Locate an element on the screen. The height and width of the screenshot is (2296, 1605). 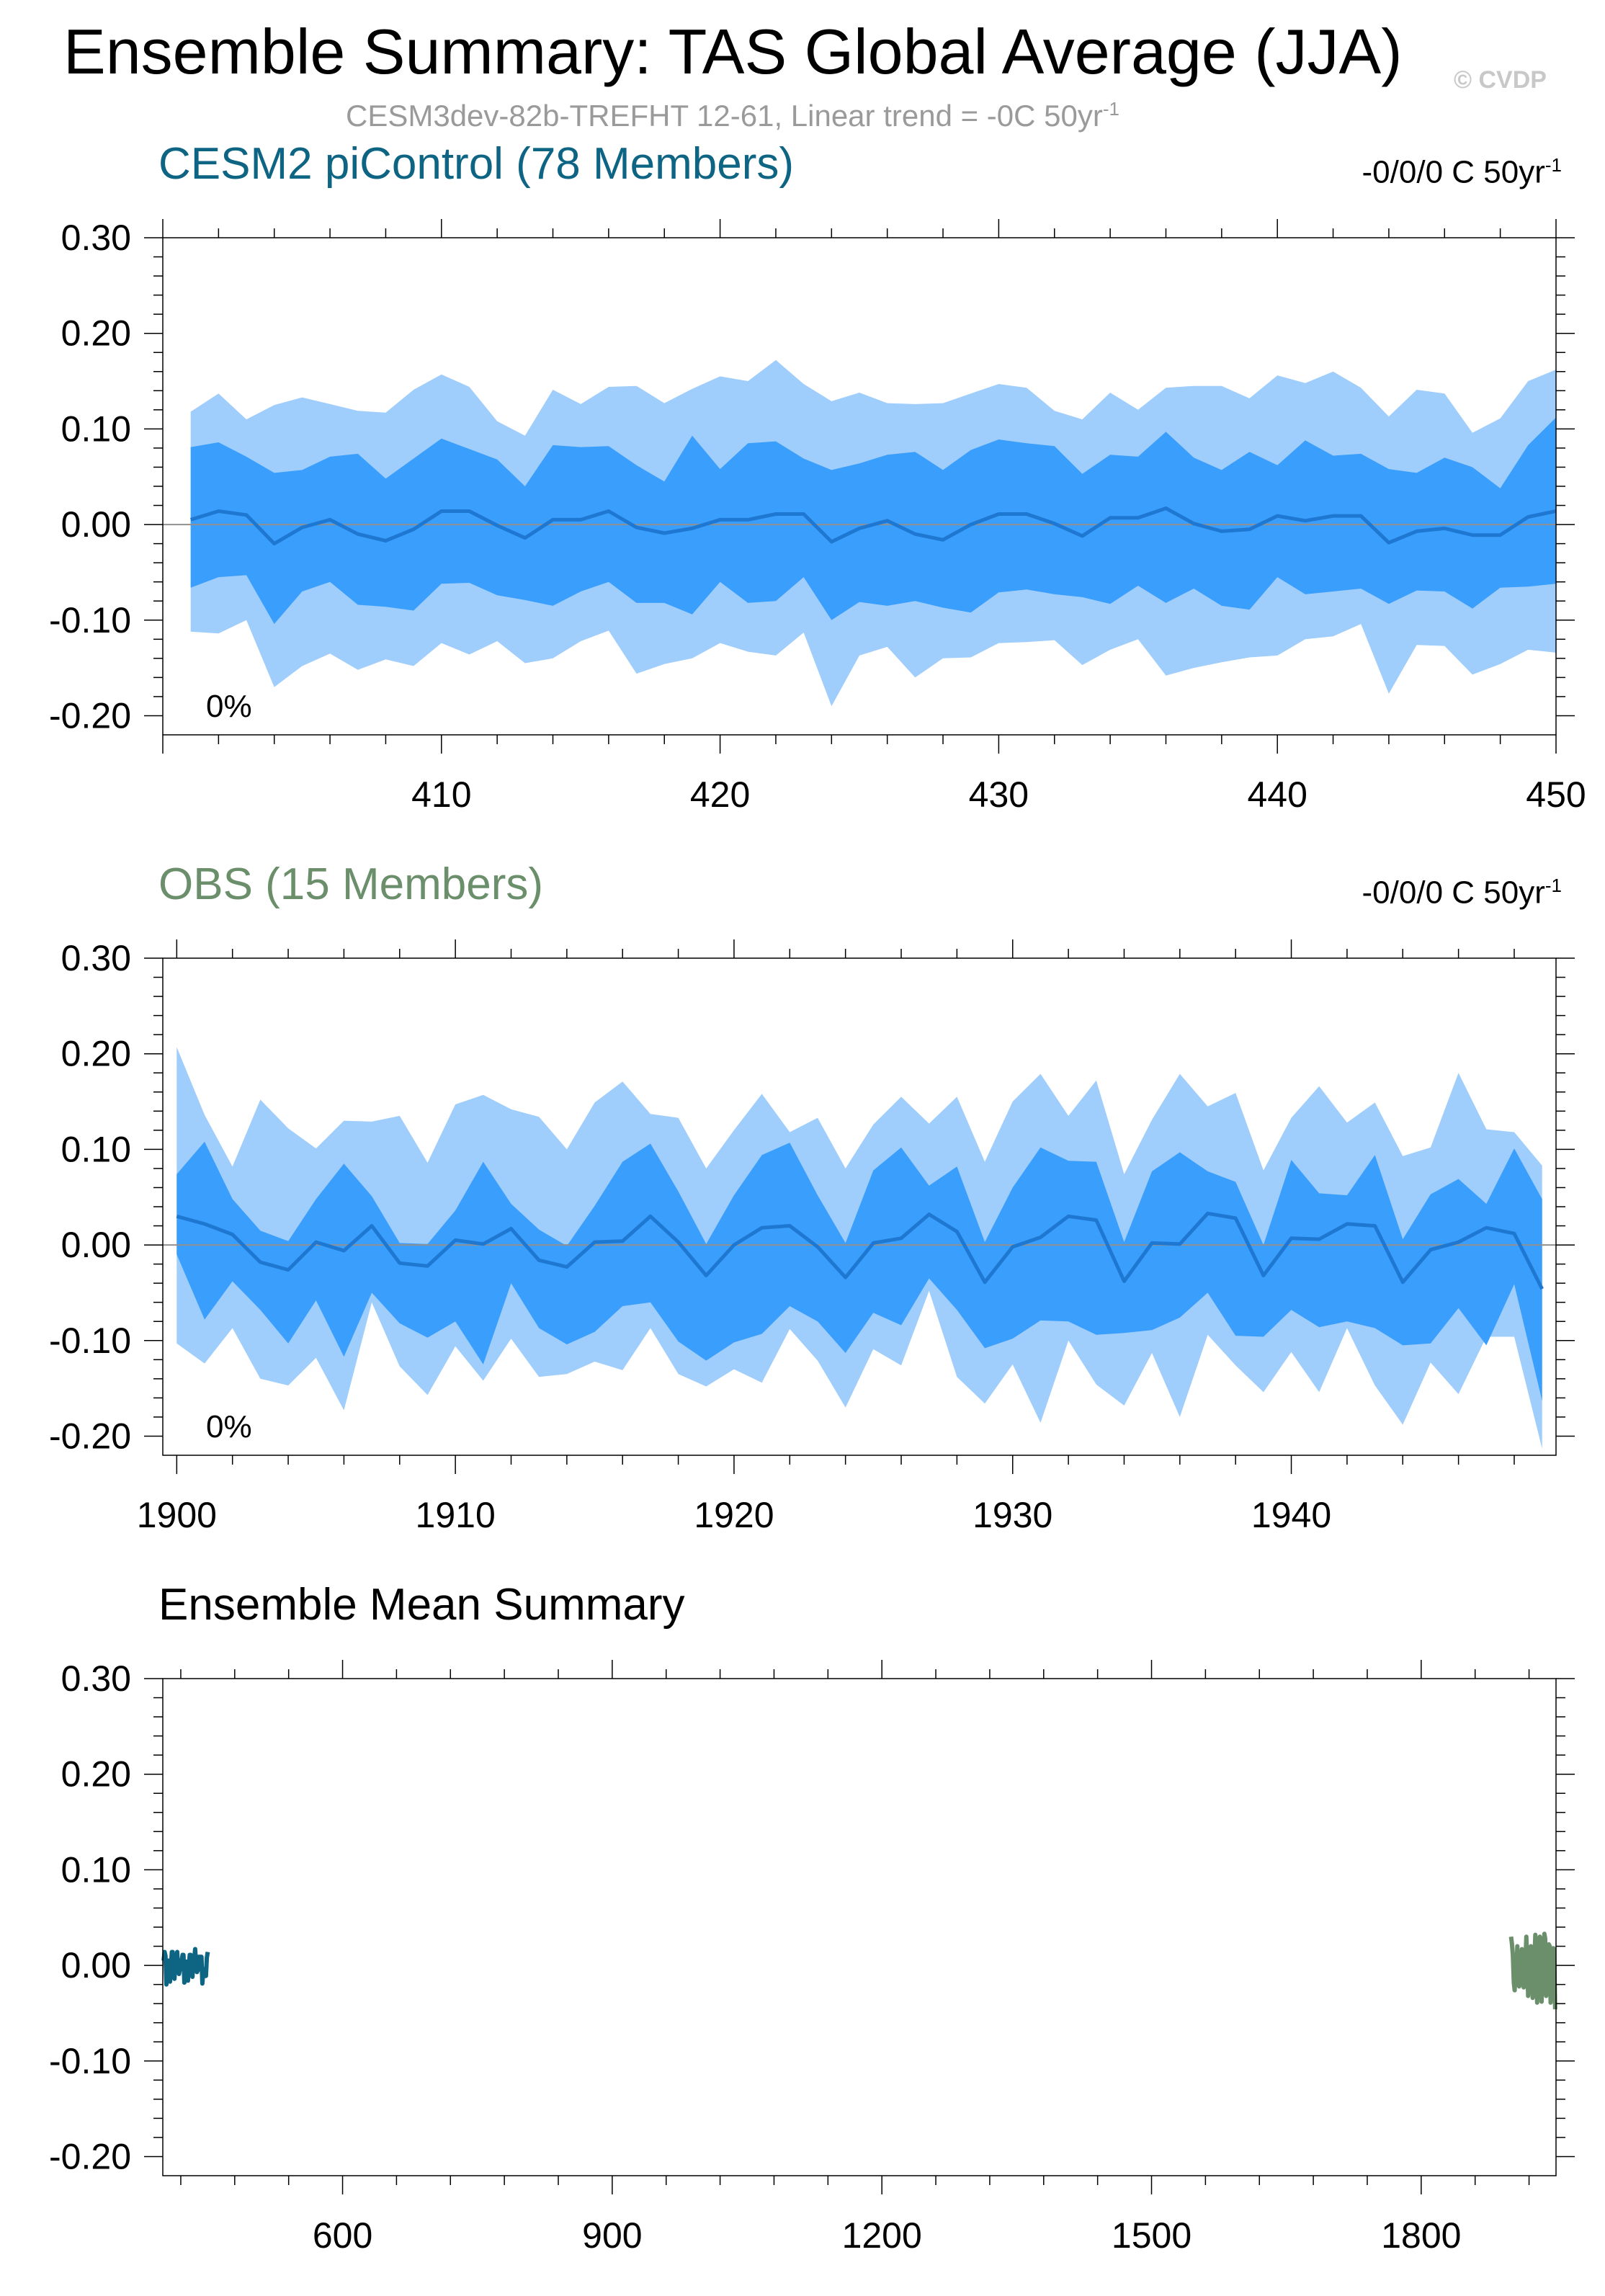
x-tick-label: 1800 is located at coordinates (1421, 2235).